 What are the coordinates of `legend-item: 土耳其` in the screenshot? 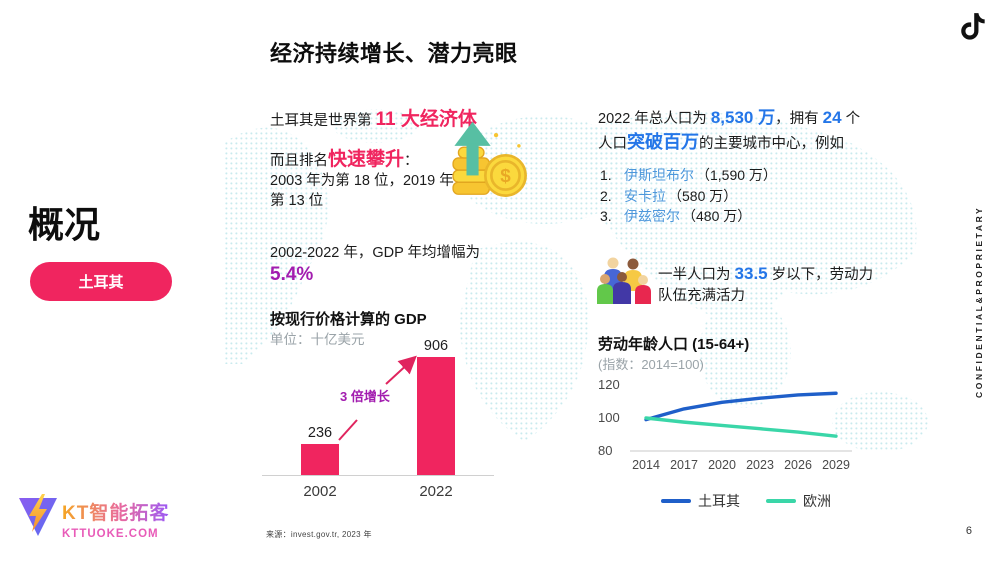 It's located at (700, 501).